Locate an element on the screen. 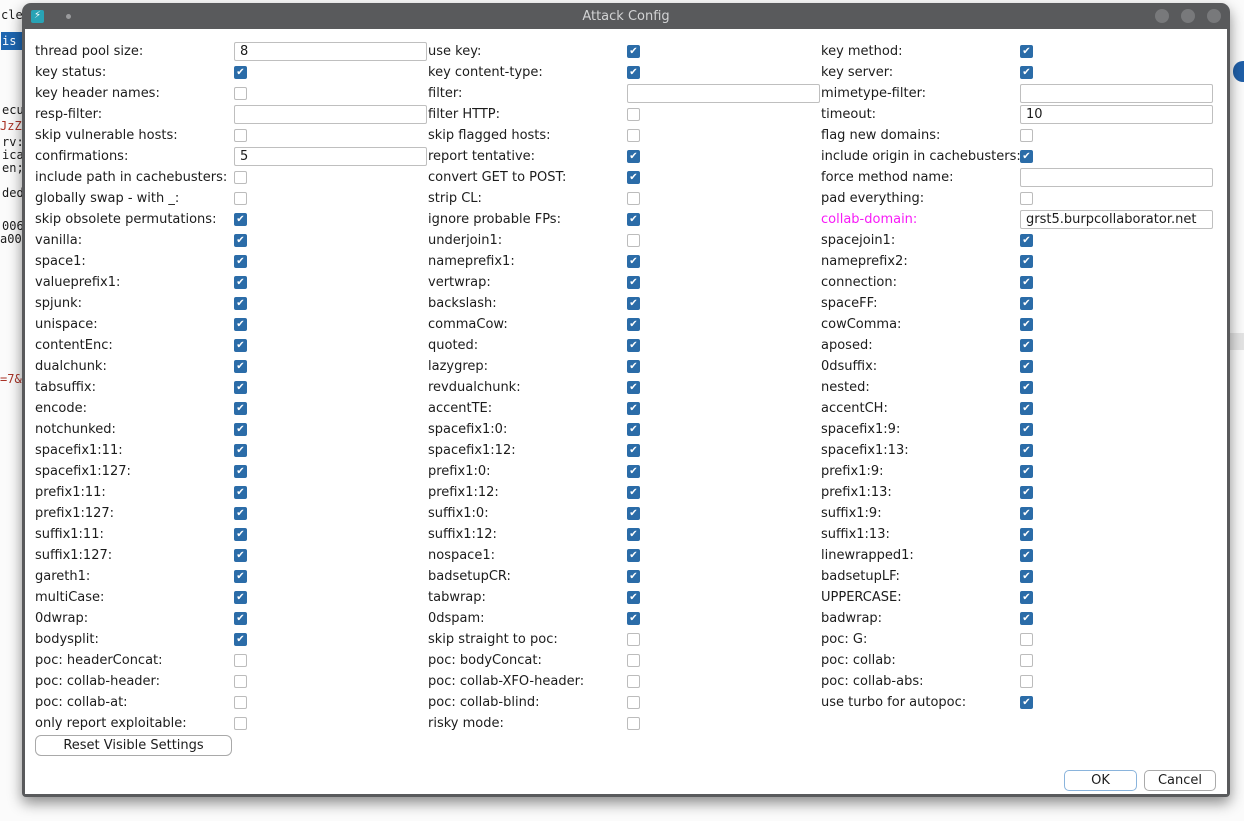  maximize-button is located at coordinates (1188, 16).